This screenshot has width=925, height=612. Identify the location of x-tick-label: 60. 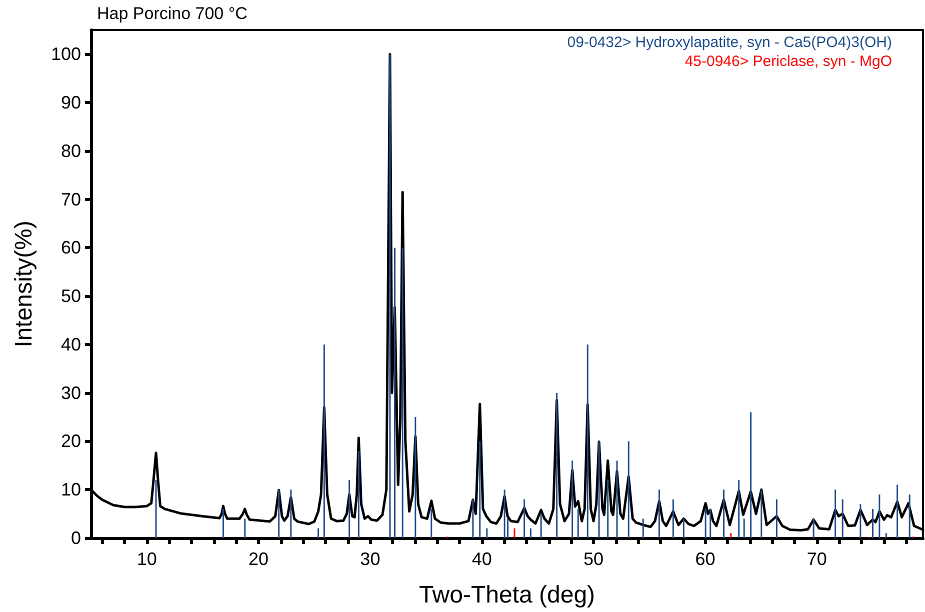
(705, 559).